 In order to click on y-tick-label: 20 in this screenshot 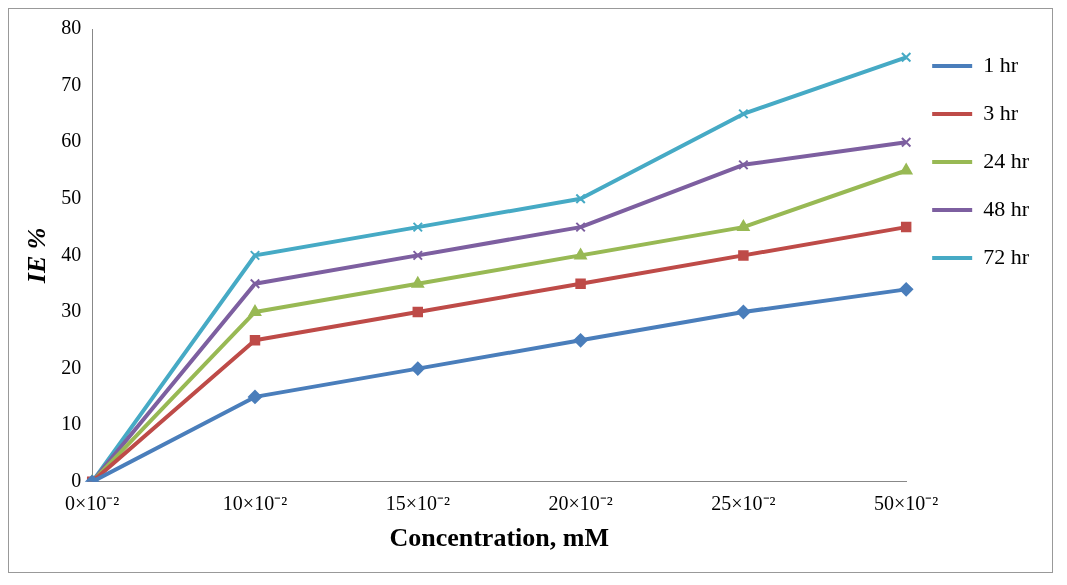, I will do `click(71, 366)`.